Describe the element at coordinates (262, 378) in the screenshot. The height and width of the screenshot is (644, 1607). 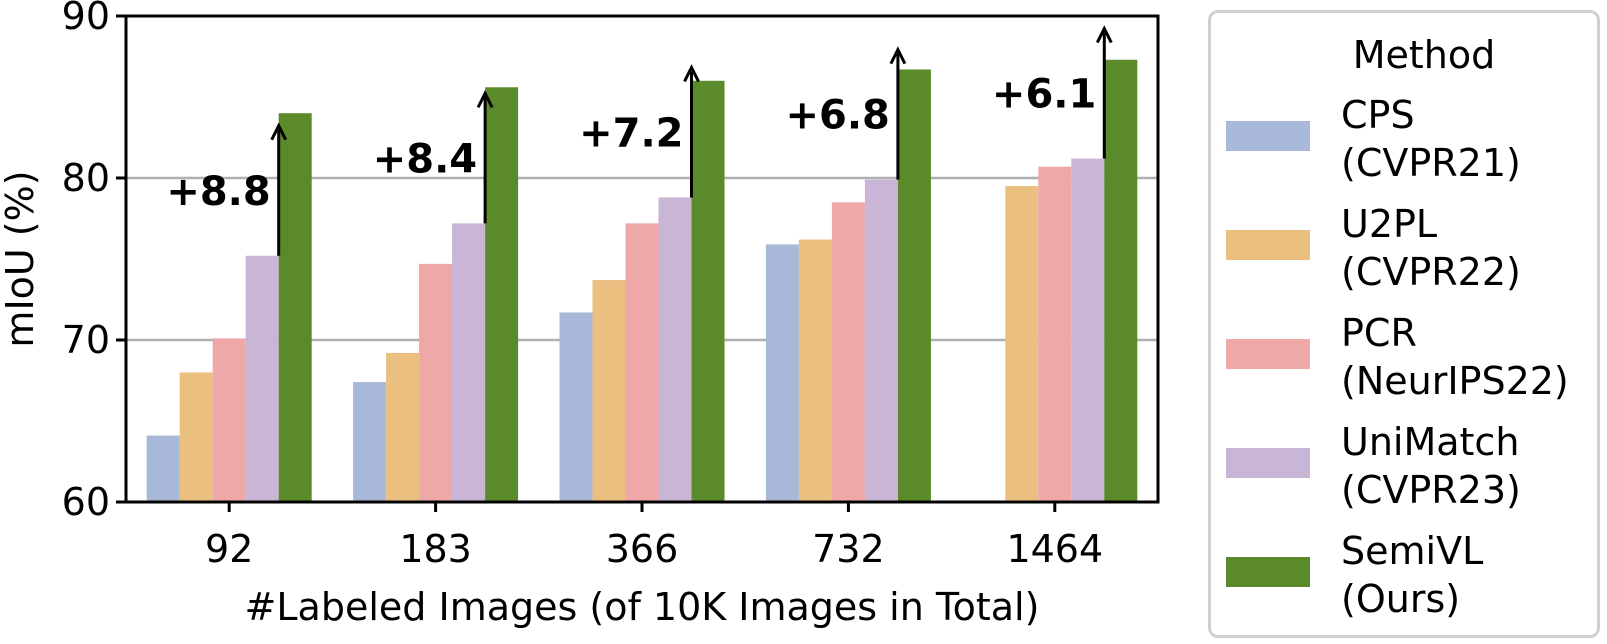
I see `bar-92-unimatch` at that location.